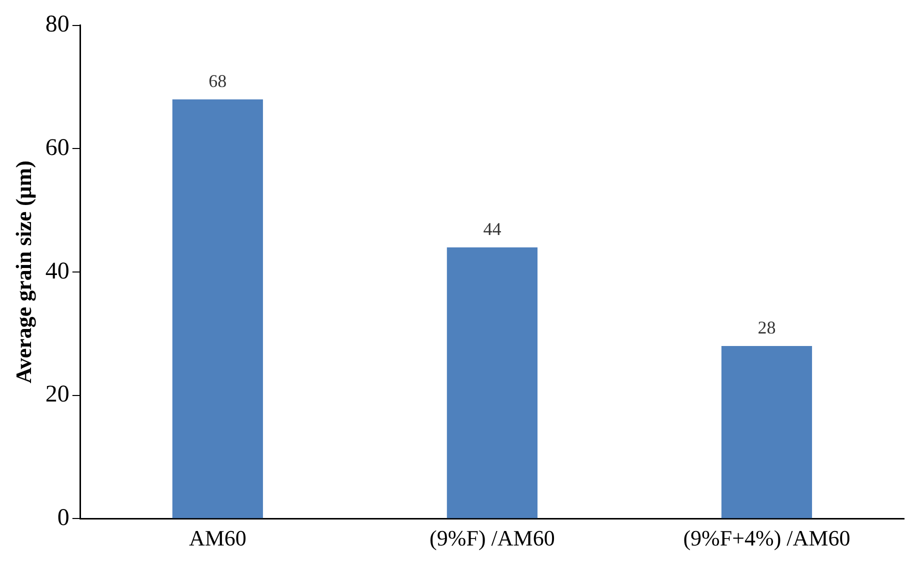  I want to click on x-tick-label: (9%F+4%) /AM60, so click(766, 538).